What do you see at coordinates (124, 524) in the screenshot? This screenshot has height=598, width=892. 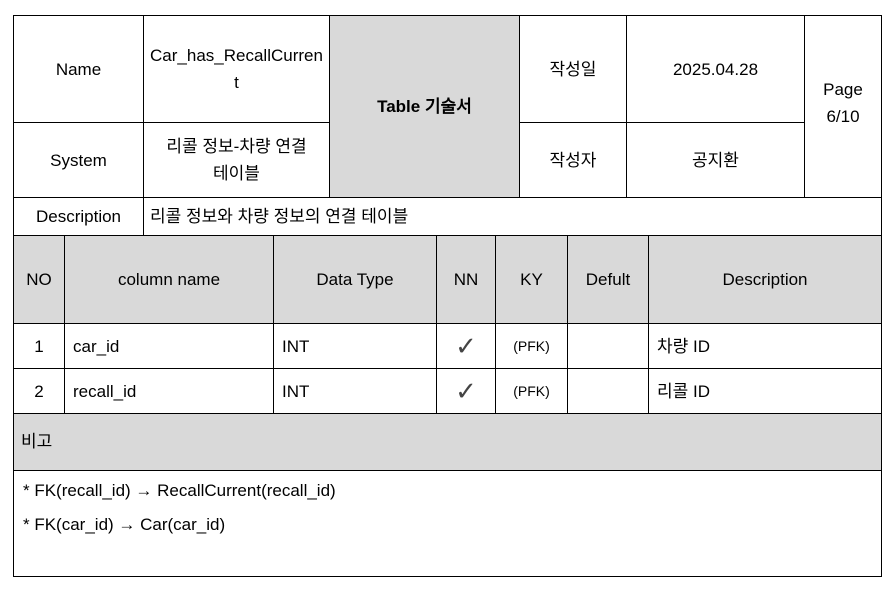 I see `remark-line: * FK(car_id) → Car(car_id)` at bounding box center [124, 524].